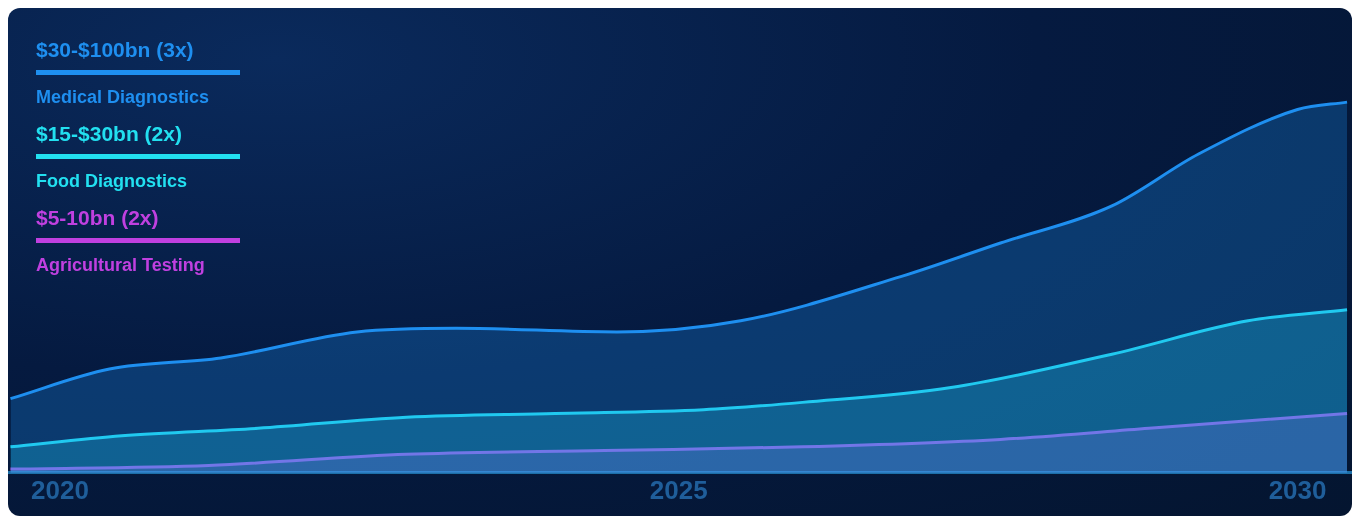 This screenshot has width=1360, height=524. What do you see at coordinates (109, 134) in the screenshot?
I see `annotation: $15-$30bn (2x)` at bounding box center [109, 134].